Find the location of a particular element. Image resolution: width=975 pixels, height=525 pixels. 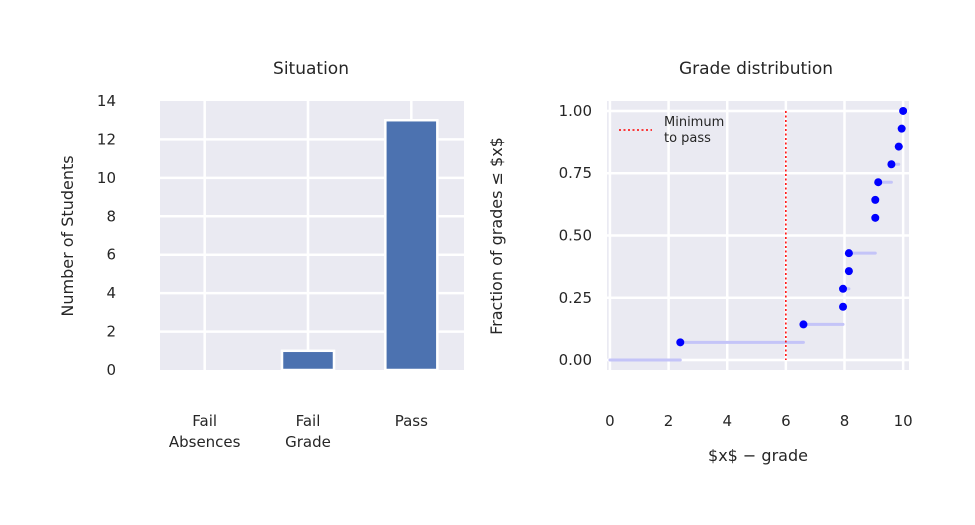

x-tick-label: Grade is located at coordinates (308, 442).